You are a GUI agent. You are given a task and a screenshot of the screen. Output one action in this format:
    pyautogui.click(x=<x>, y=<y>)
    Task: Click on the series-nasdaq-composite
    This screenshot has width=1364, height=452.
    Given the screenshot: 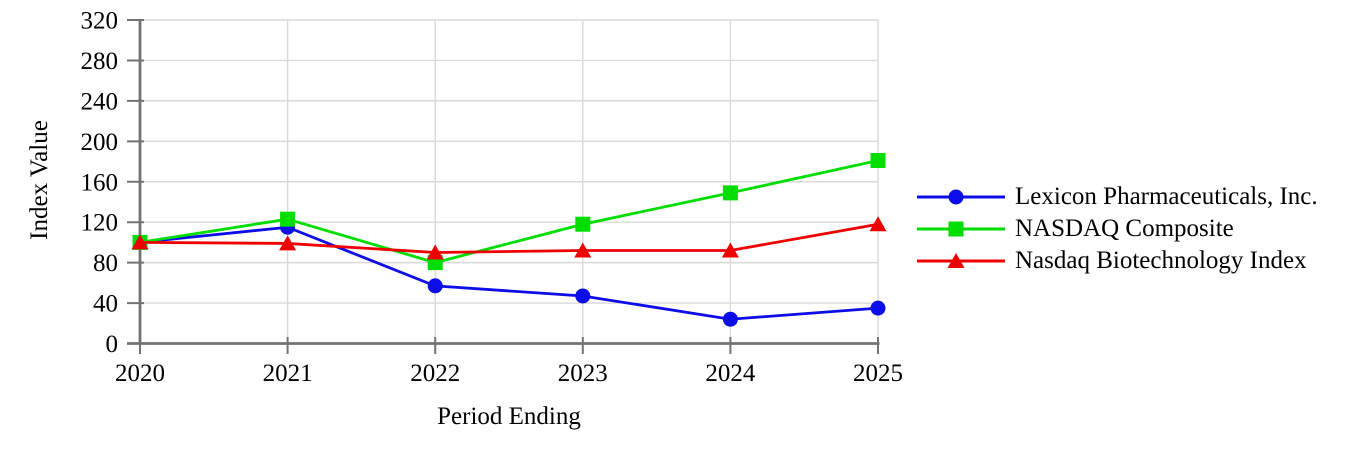 What is the action you would take?
    pyautogui.click(x=509, y=212)
    